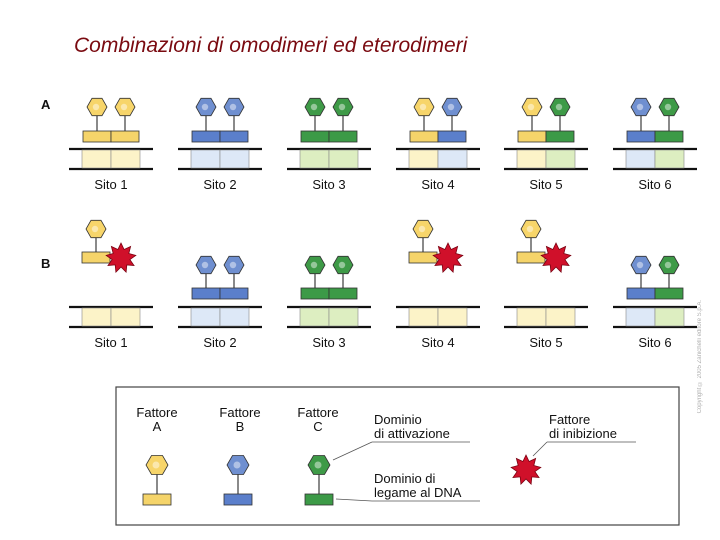 The width and height of the screenshot is (720, 540). I want to click on factor-a-3-2-highlight, so click(342, 107).